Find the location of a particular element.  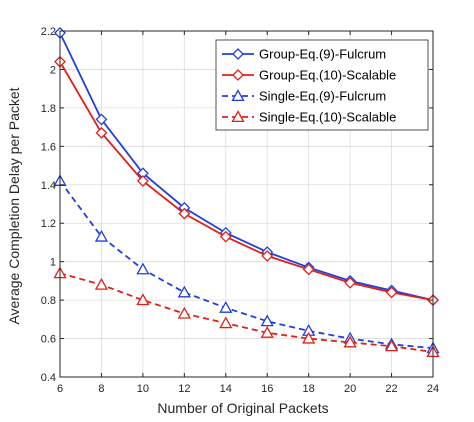

x-tick-label: 24 is located at coordinates (433, 389).